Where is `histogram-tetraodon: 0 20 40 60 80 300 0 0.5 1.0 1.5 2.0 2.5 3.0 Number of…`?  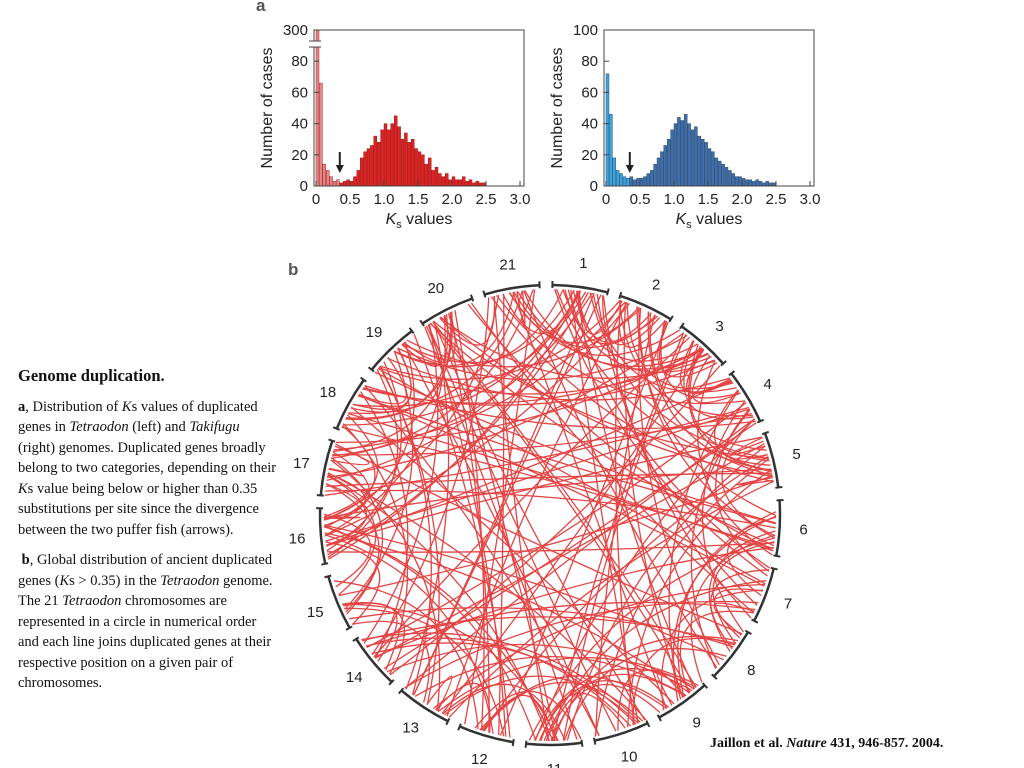
histogram-tetraodon: 0 20 40 60 80 300 0 0.5 1.0 1.5 2.0 2.5 3.0 Number of… is located at coordinates (394, 126).